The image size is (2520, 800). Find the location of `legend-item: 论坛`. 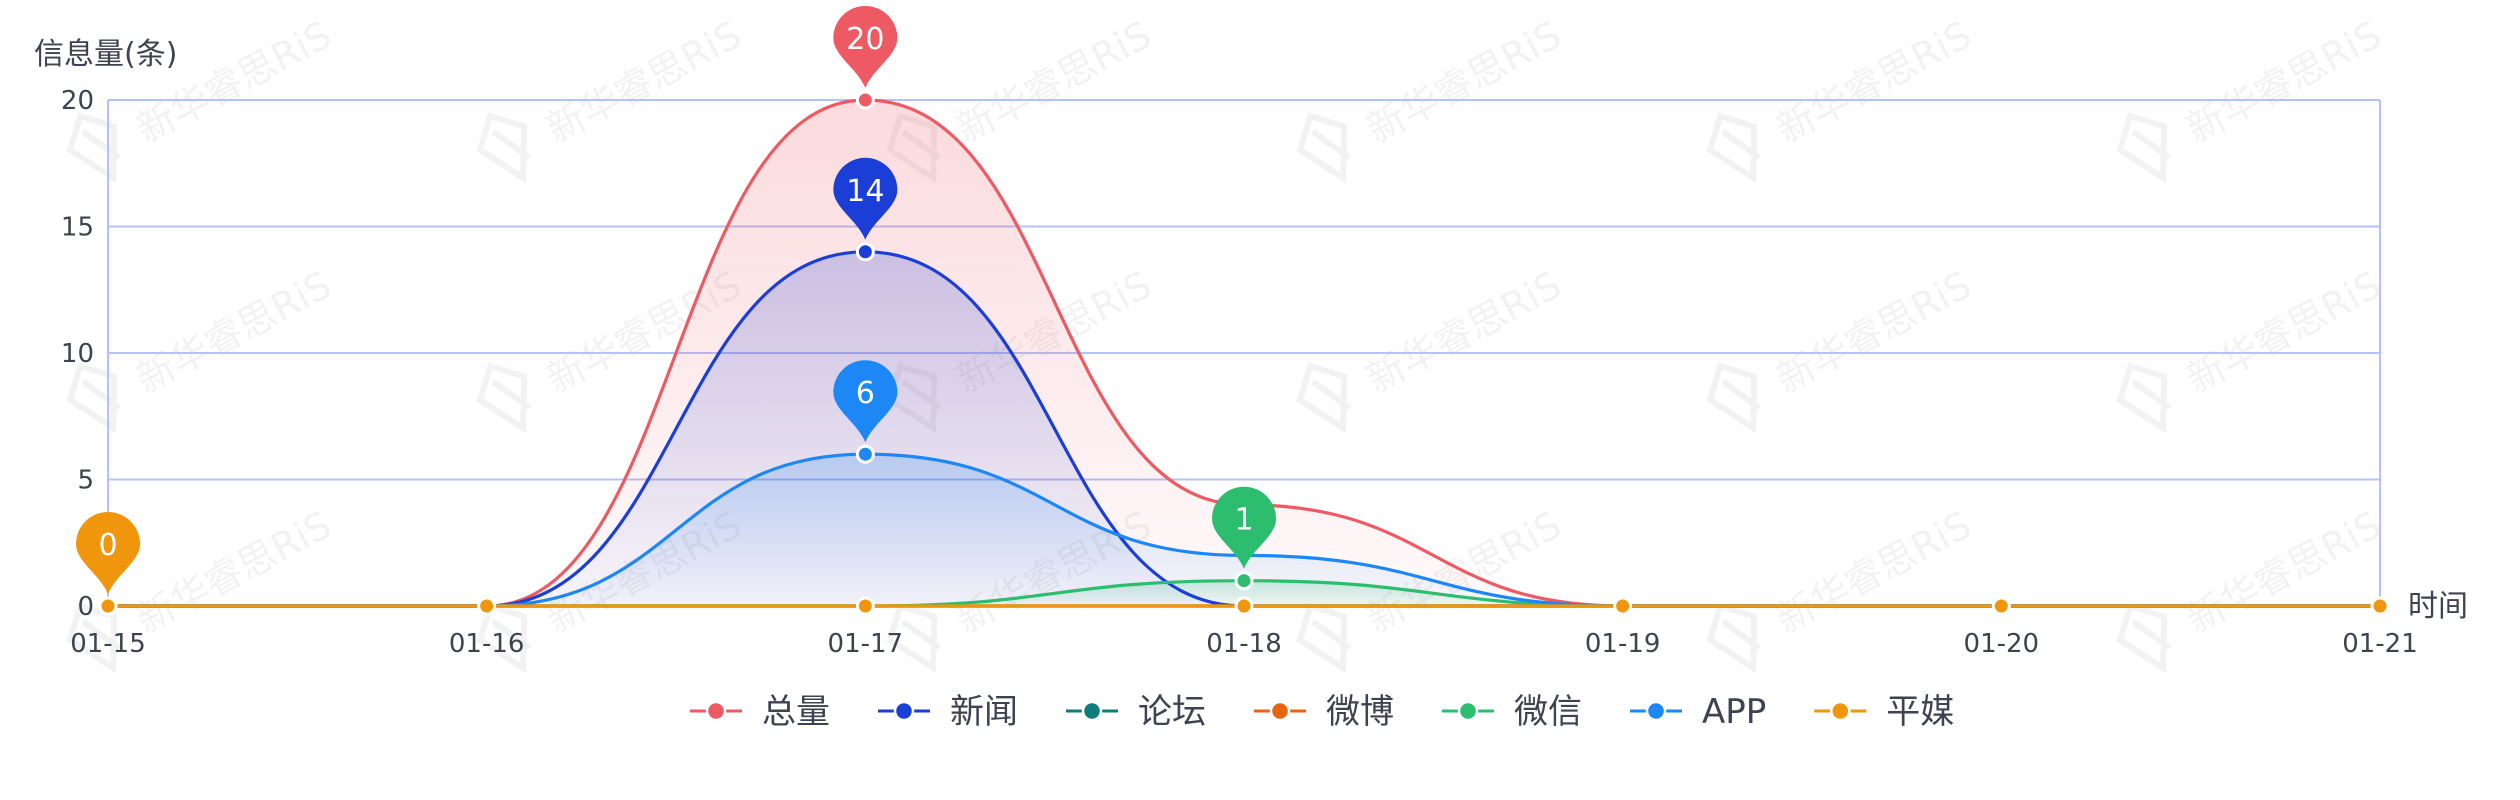

legend-item: 论坛 is located at coordinates (1136, 712).